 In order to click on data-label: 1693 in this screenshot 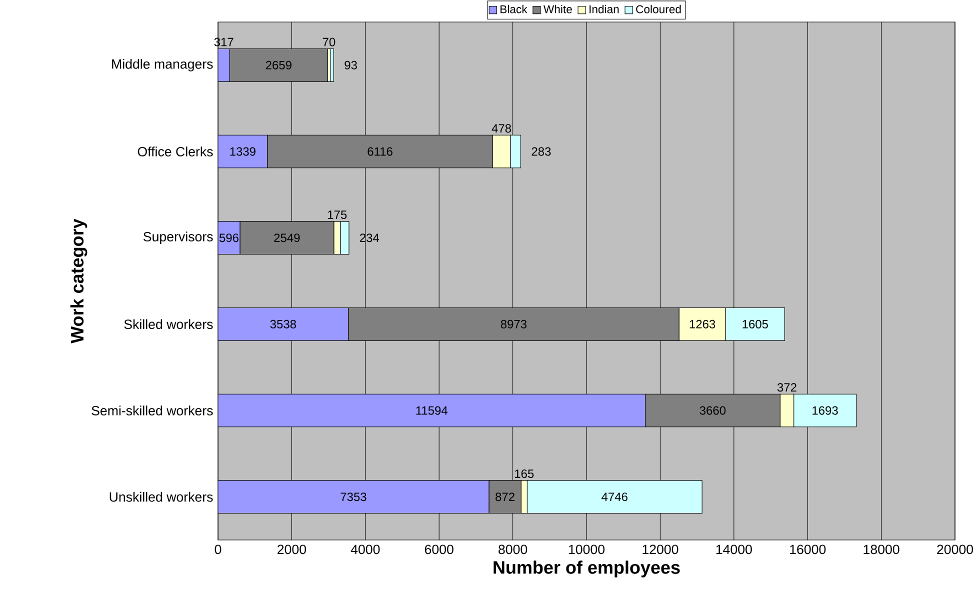, I will do `click(825, 410)`.